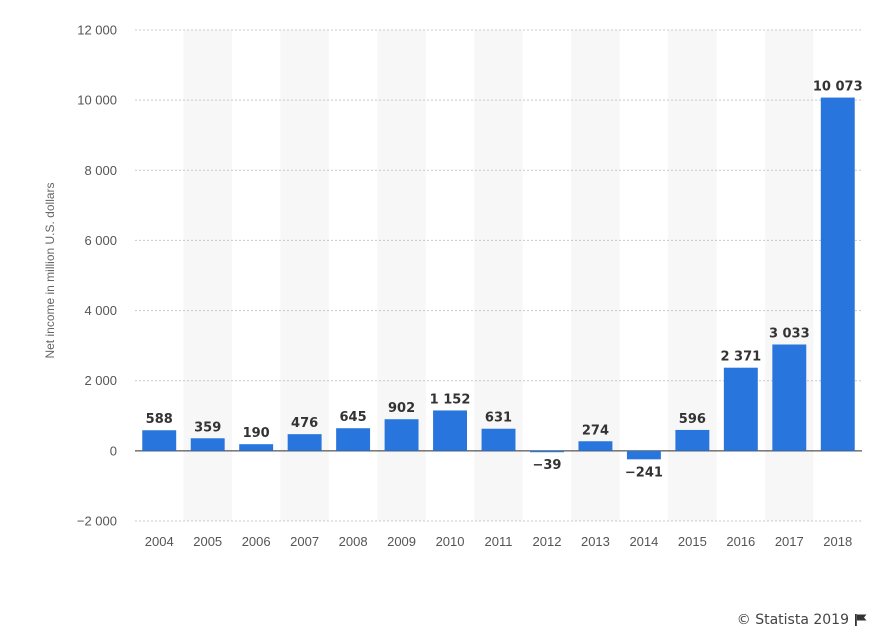  Describe the element at coordinates (353, 541) in the screenshot. I see `x-tick-label: 2008` at that location.